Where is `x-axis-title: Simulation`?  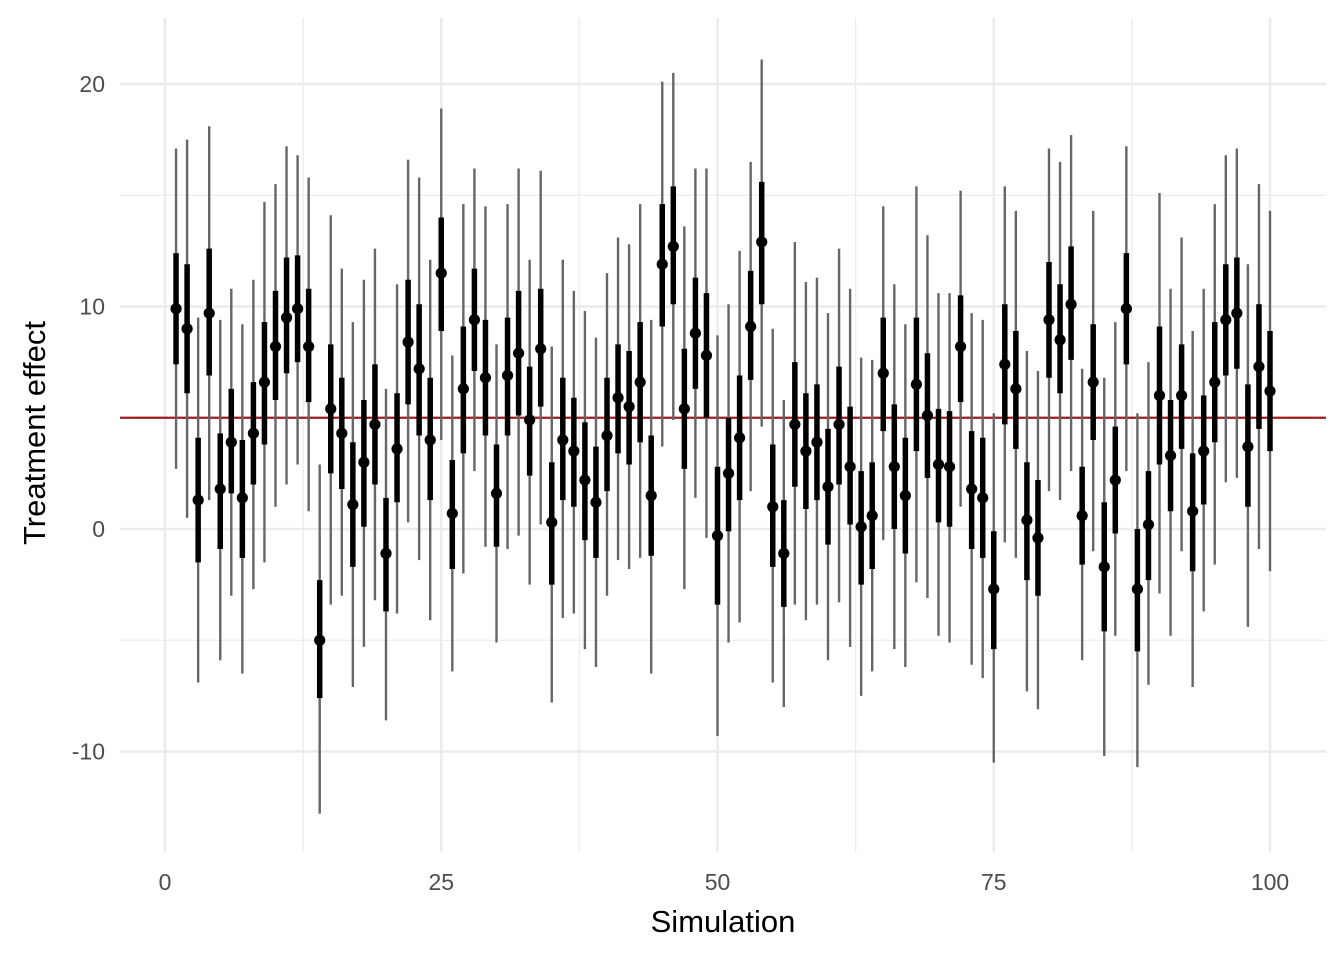 x-axis-title: Simulation is located at coordinates (723, 921).